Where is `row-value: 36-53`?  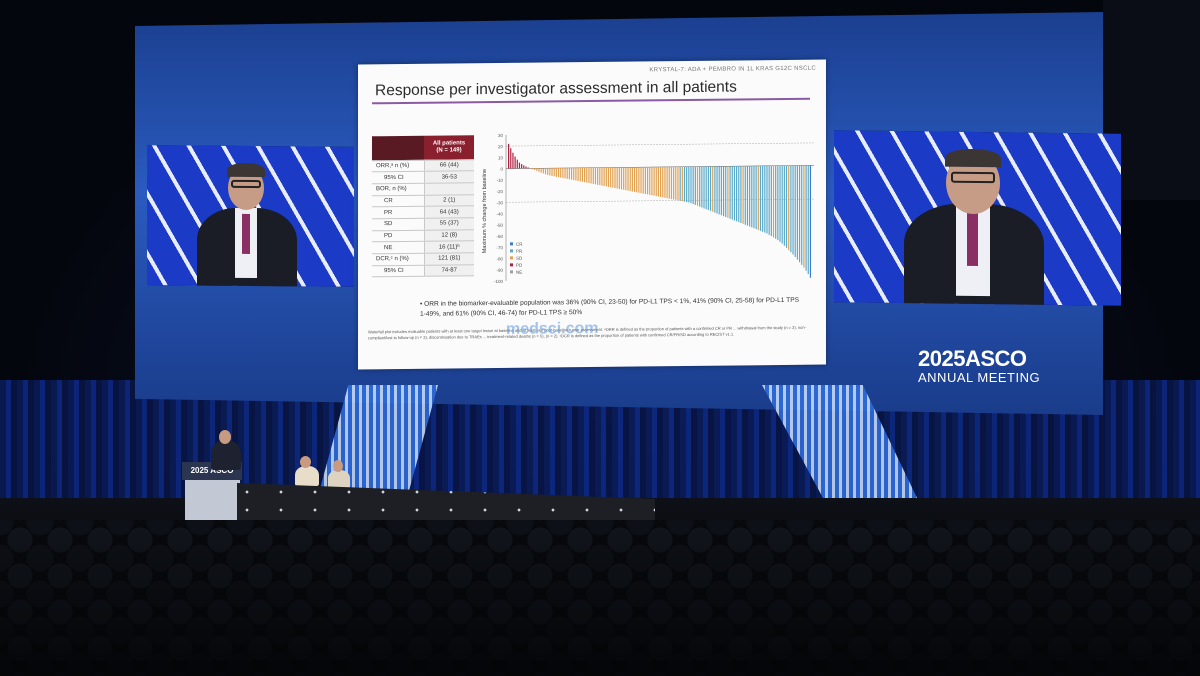 row-value: 36-53 is located at coordinates (449, 177).